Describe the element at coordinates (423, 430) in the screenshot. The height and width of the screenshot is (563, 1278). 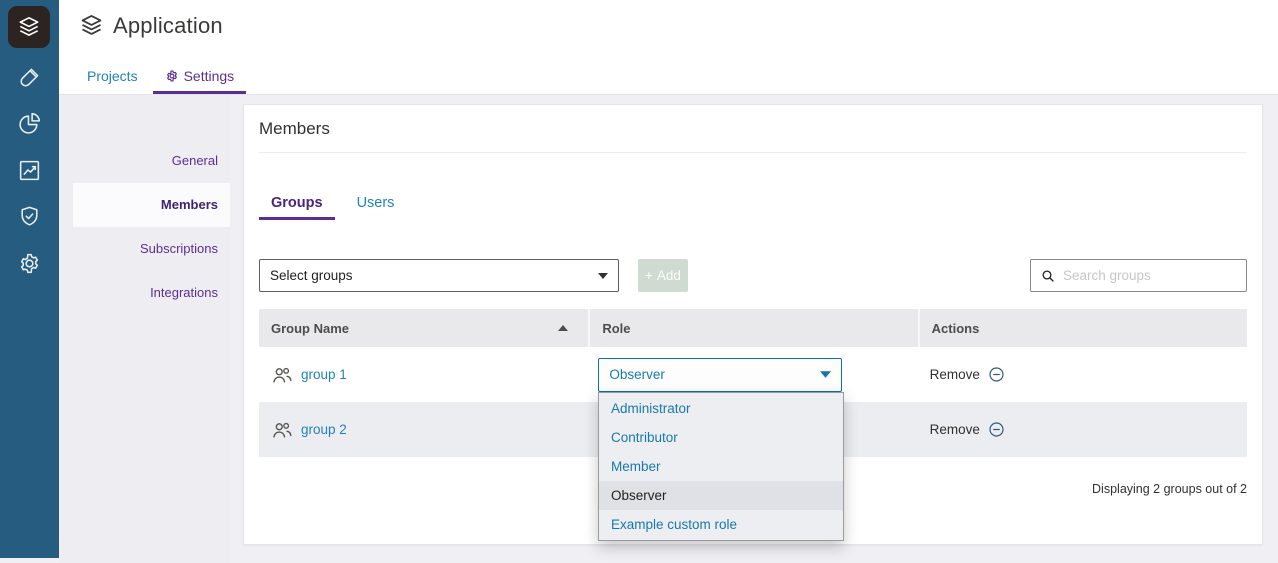
I see `group-name-cell: group 2` at that location.